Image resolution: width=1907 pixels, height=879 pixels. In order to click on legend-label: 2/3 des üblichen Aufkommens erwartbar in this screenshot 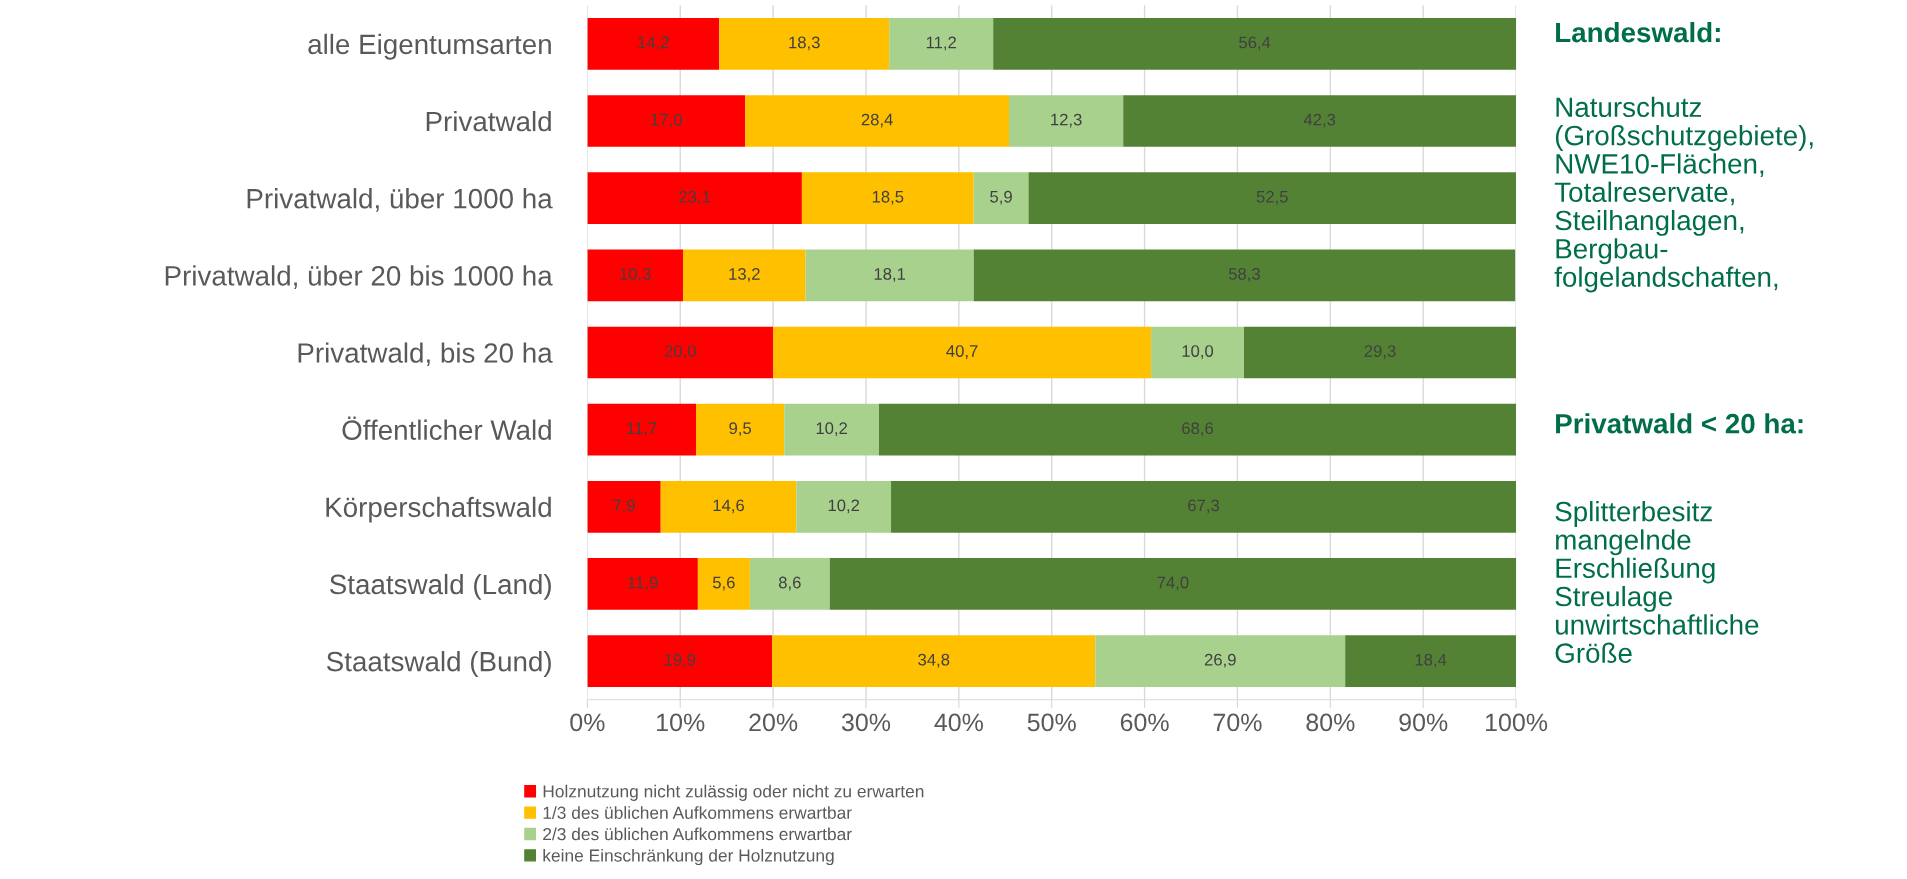, I will do `click(697, 834)`.